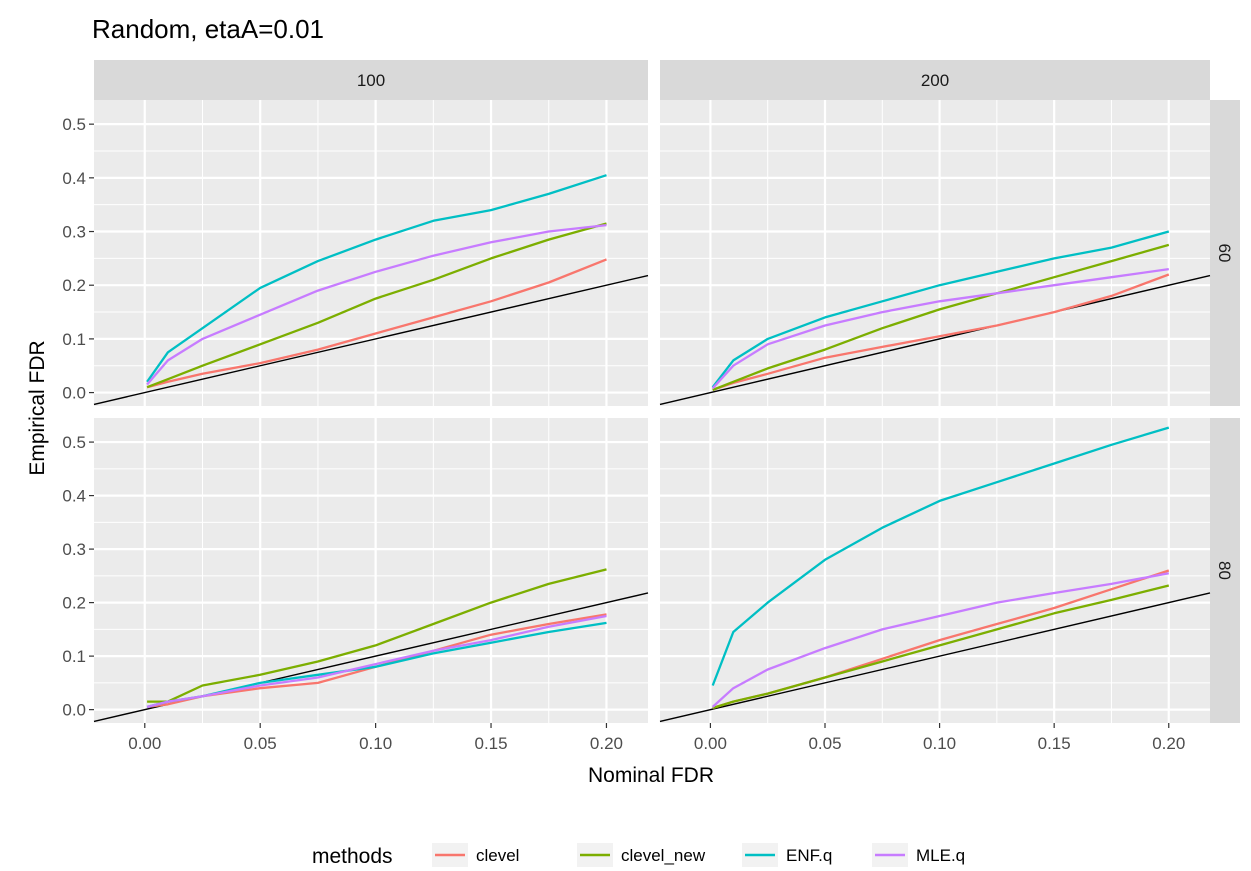  Describe the element at coordinates (940, 855) in the screenshot. I see `legend-label: MLE.q` at that location.